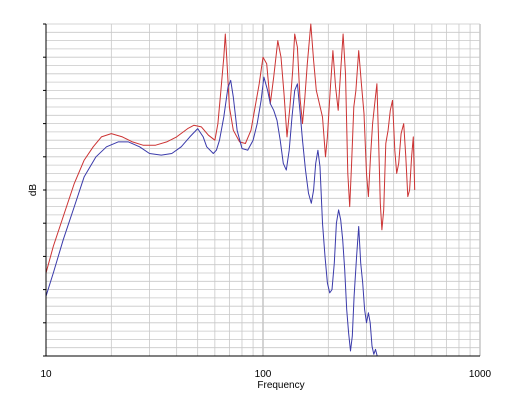 Image resolution: width=512 pixels, height=406 pixels. I want to click on tick-labels: 10 100 1000, so click(265, 374).